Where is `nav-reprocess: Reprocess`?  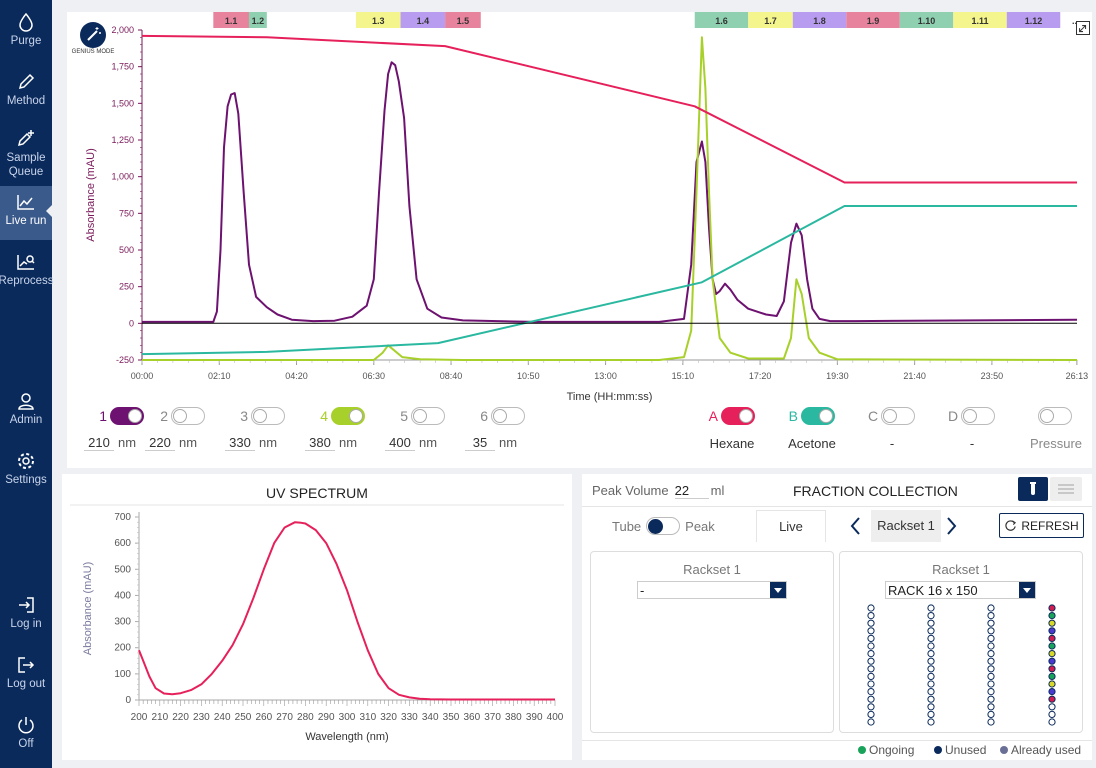
nav-reprocess: Reprocess is located at coordinates (26, 280).